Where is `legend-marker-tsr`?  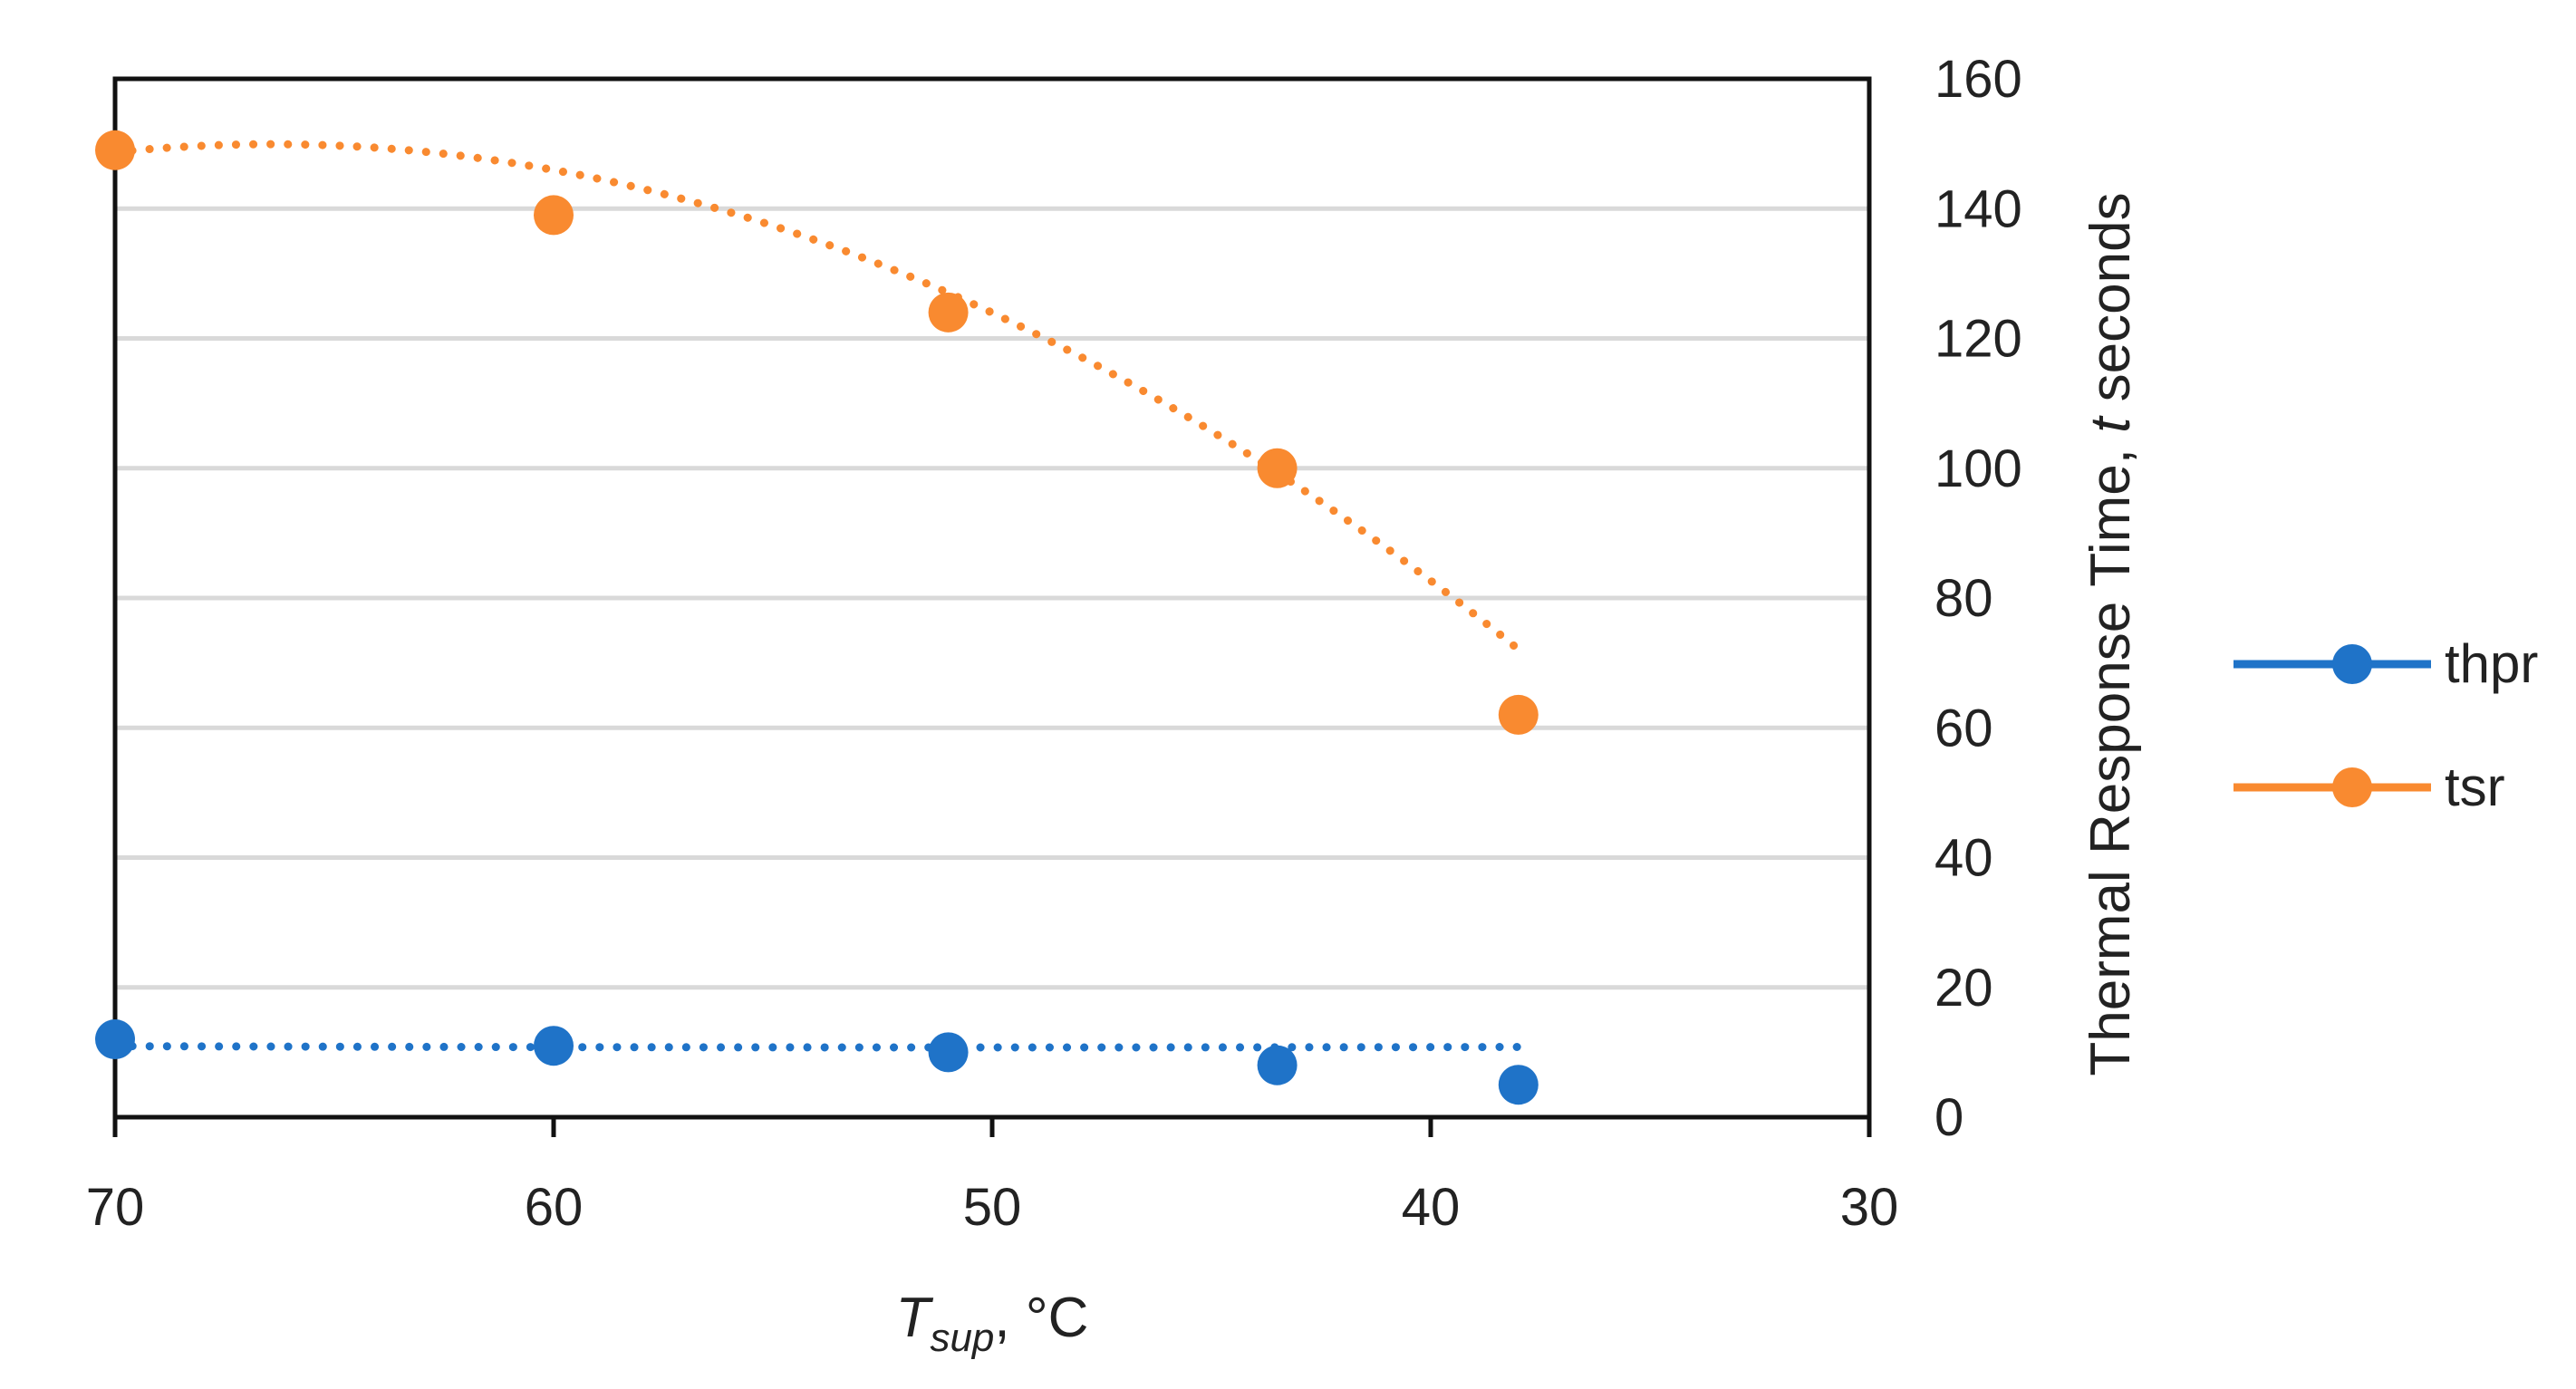
legend-marker-tsr is located at coordinates (2352, 787).